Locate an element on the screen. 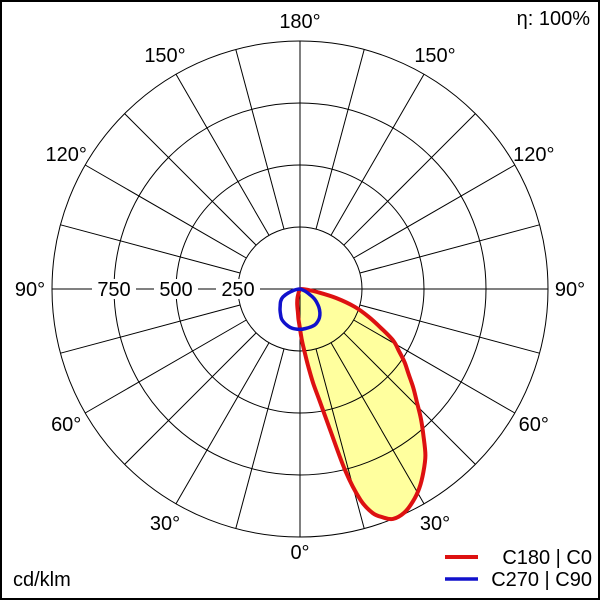 The width and height of the screenshot is (600, 600). c0-c180-curve is located at coordinates (361, 404).